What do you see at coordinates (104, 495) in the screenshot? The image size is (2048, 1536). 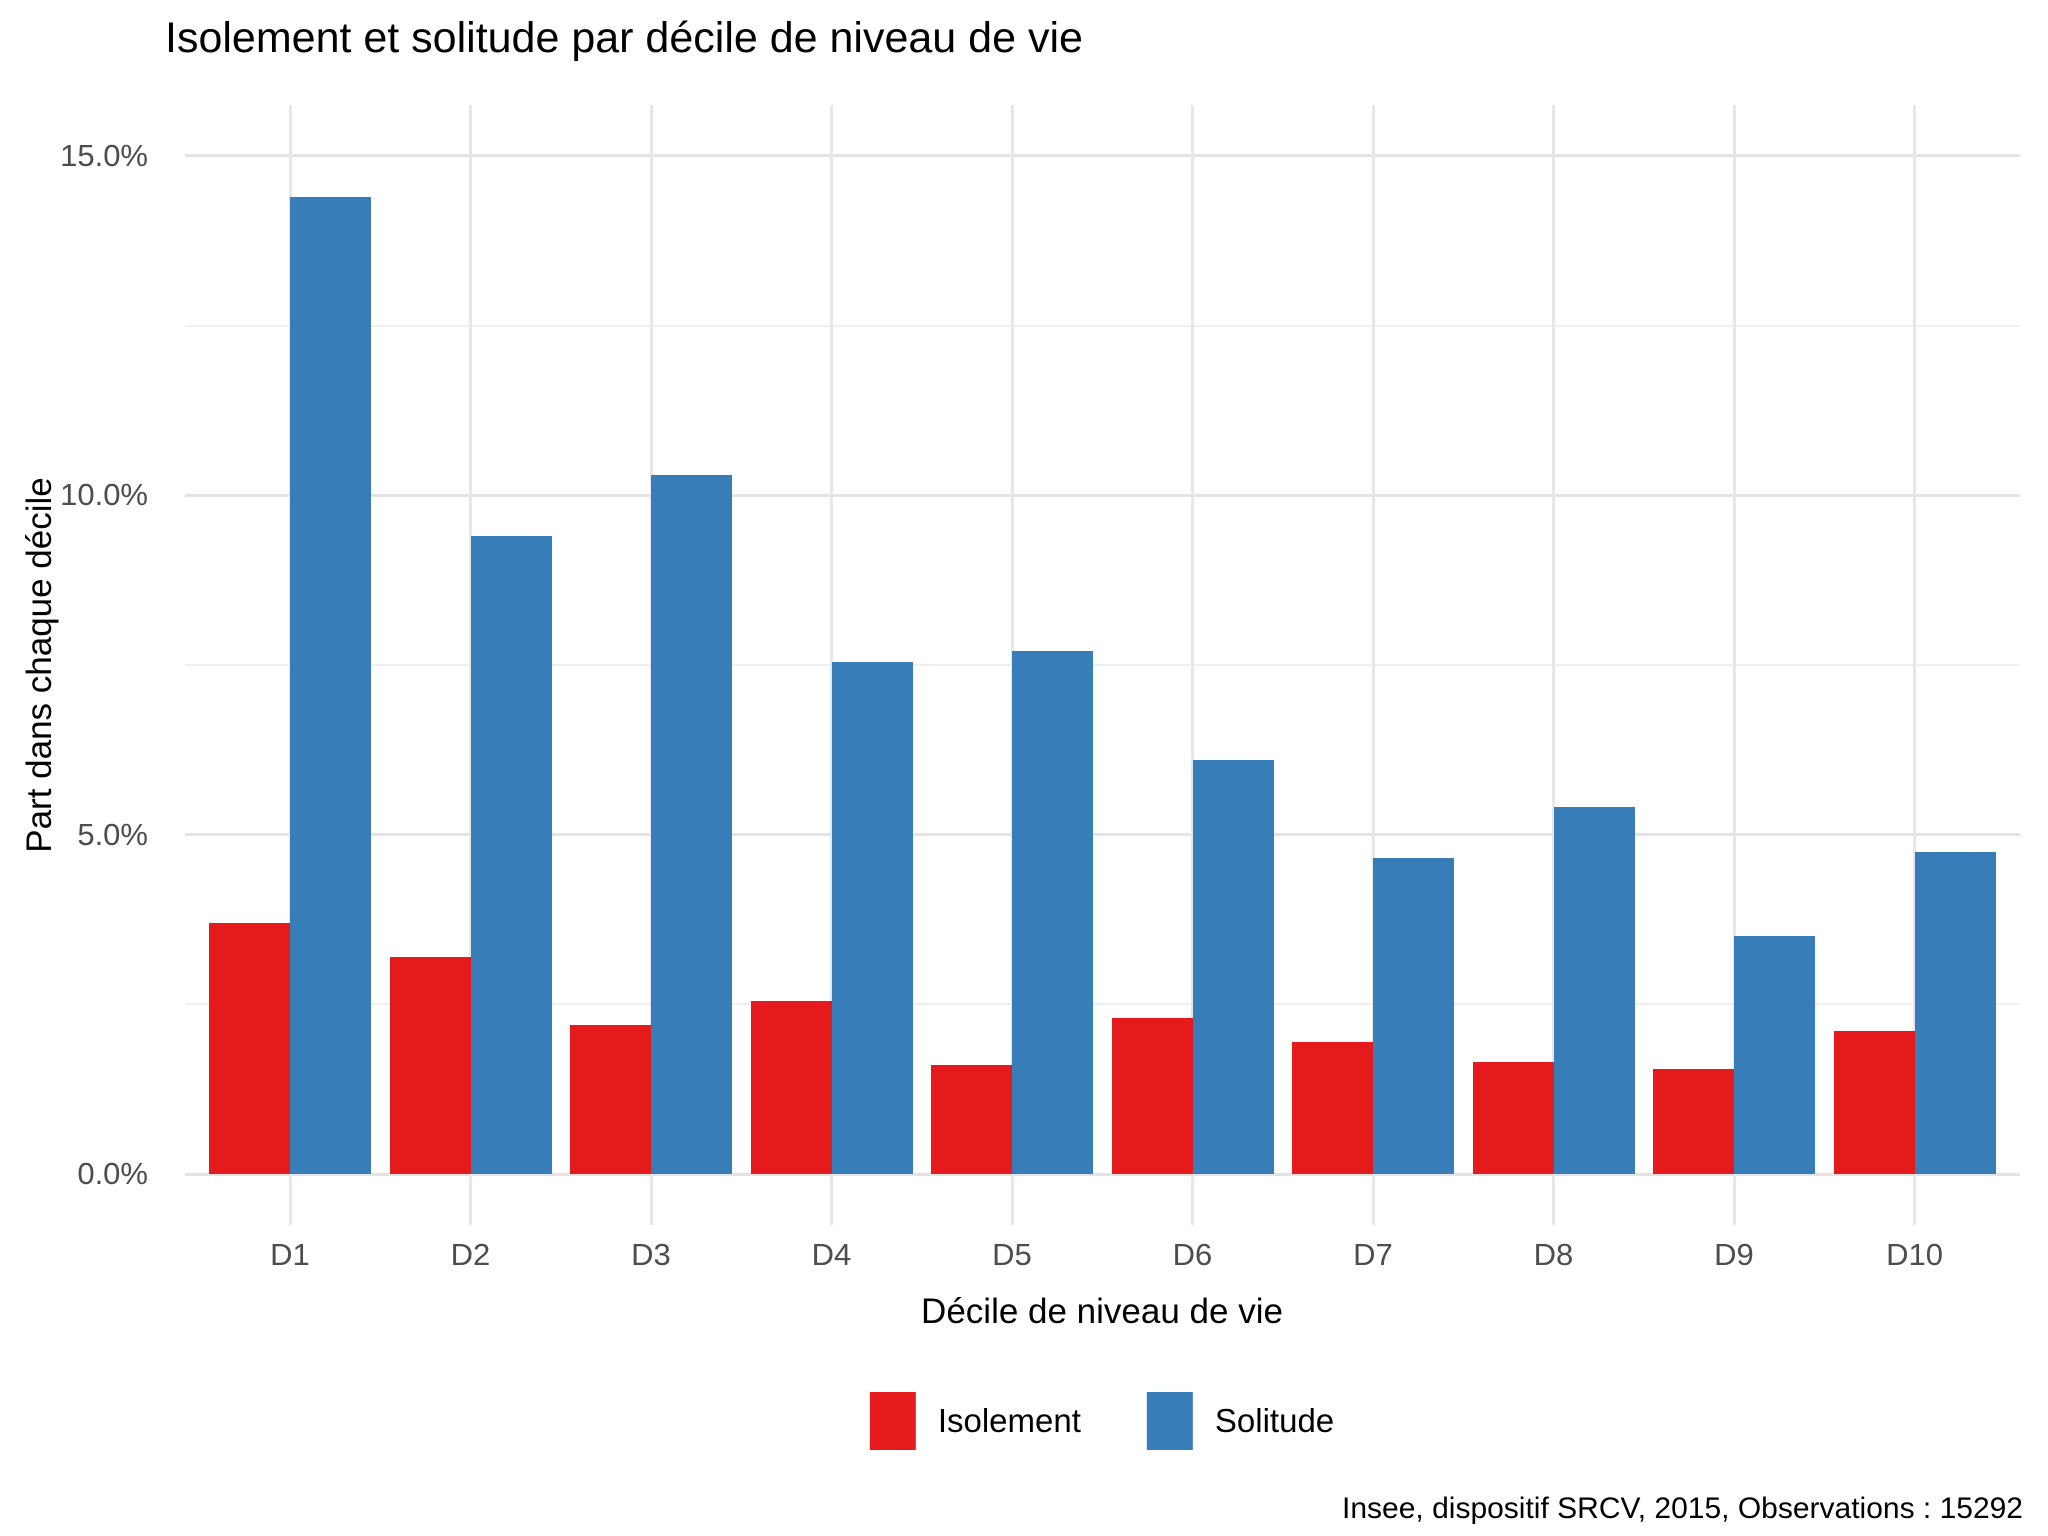 I see `y-tick-label: 10.0%` at bounding box center [104, 495].